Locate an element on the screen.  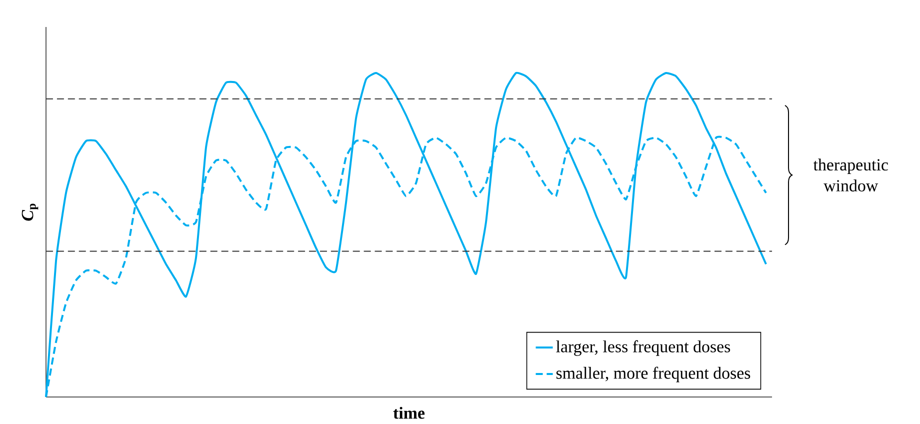
text: therapeutic window is located at coordinates (850, 175).